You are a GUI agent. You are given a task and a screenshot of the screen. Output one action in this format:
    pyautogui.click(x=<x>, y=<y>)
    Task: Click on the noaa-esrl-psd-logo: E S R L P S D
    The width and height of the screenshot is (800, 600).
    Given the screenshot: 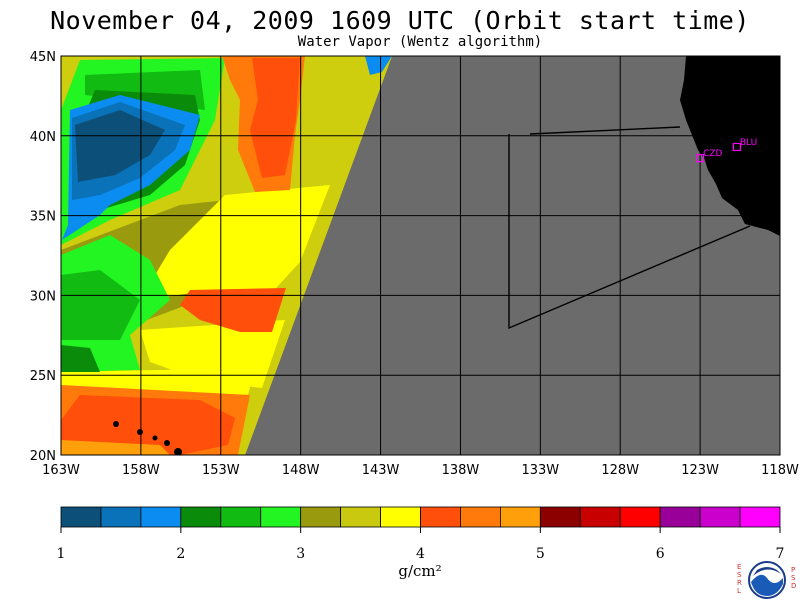 What is the action you would take?
    pyautogui.click(x=767, y=580)
    